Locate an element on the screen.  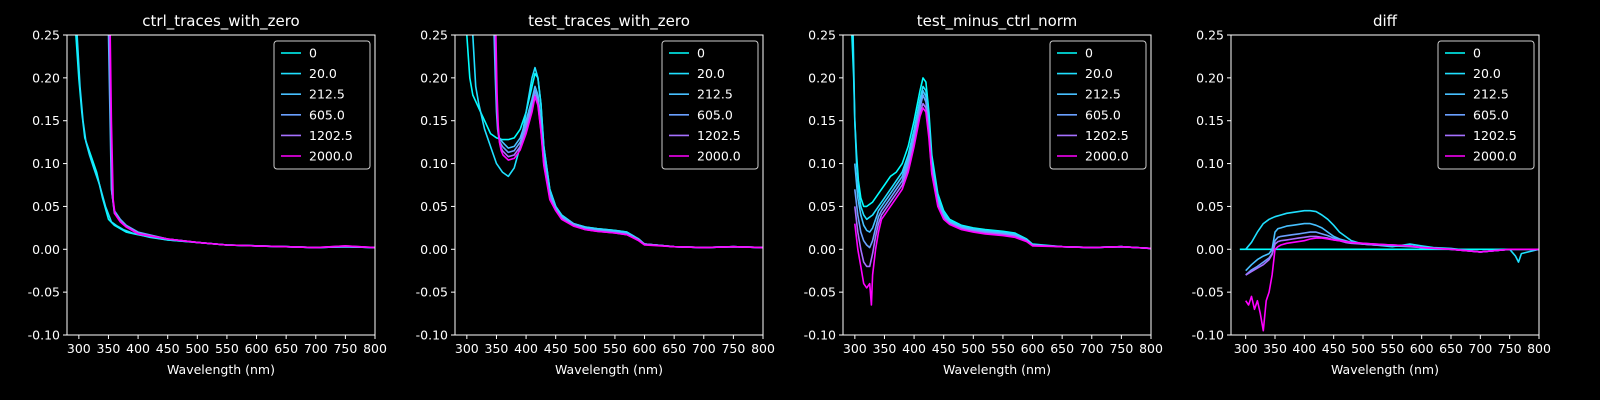
chart-title: diff is located at coordinates (1385, 21).